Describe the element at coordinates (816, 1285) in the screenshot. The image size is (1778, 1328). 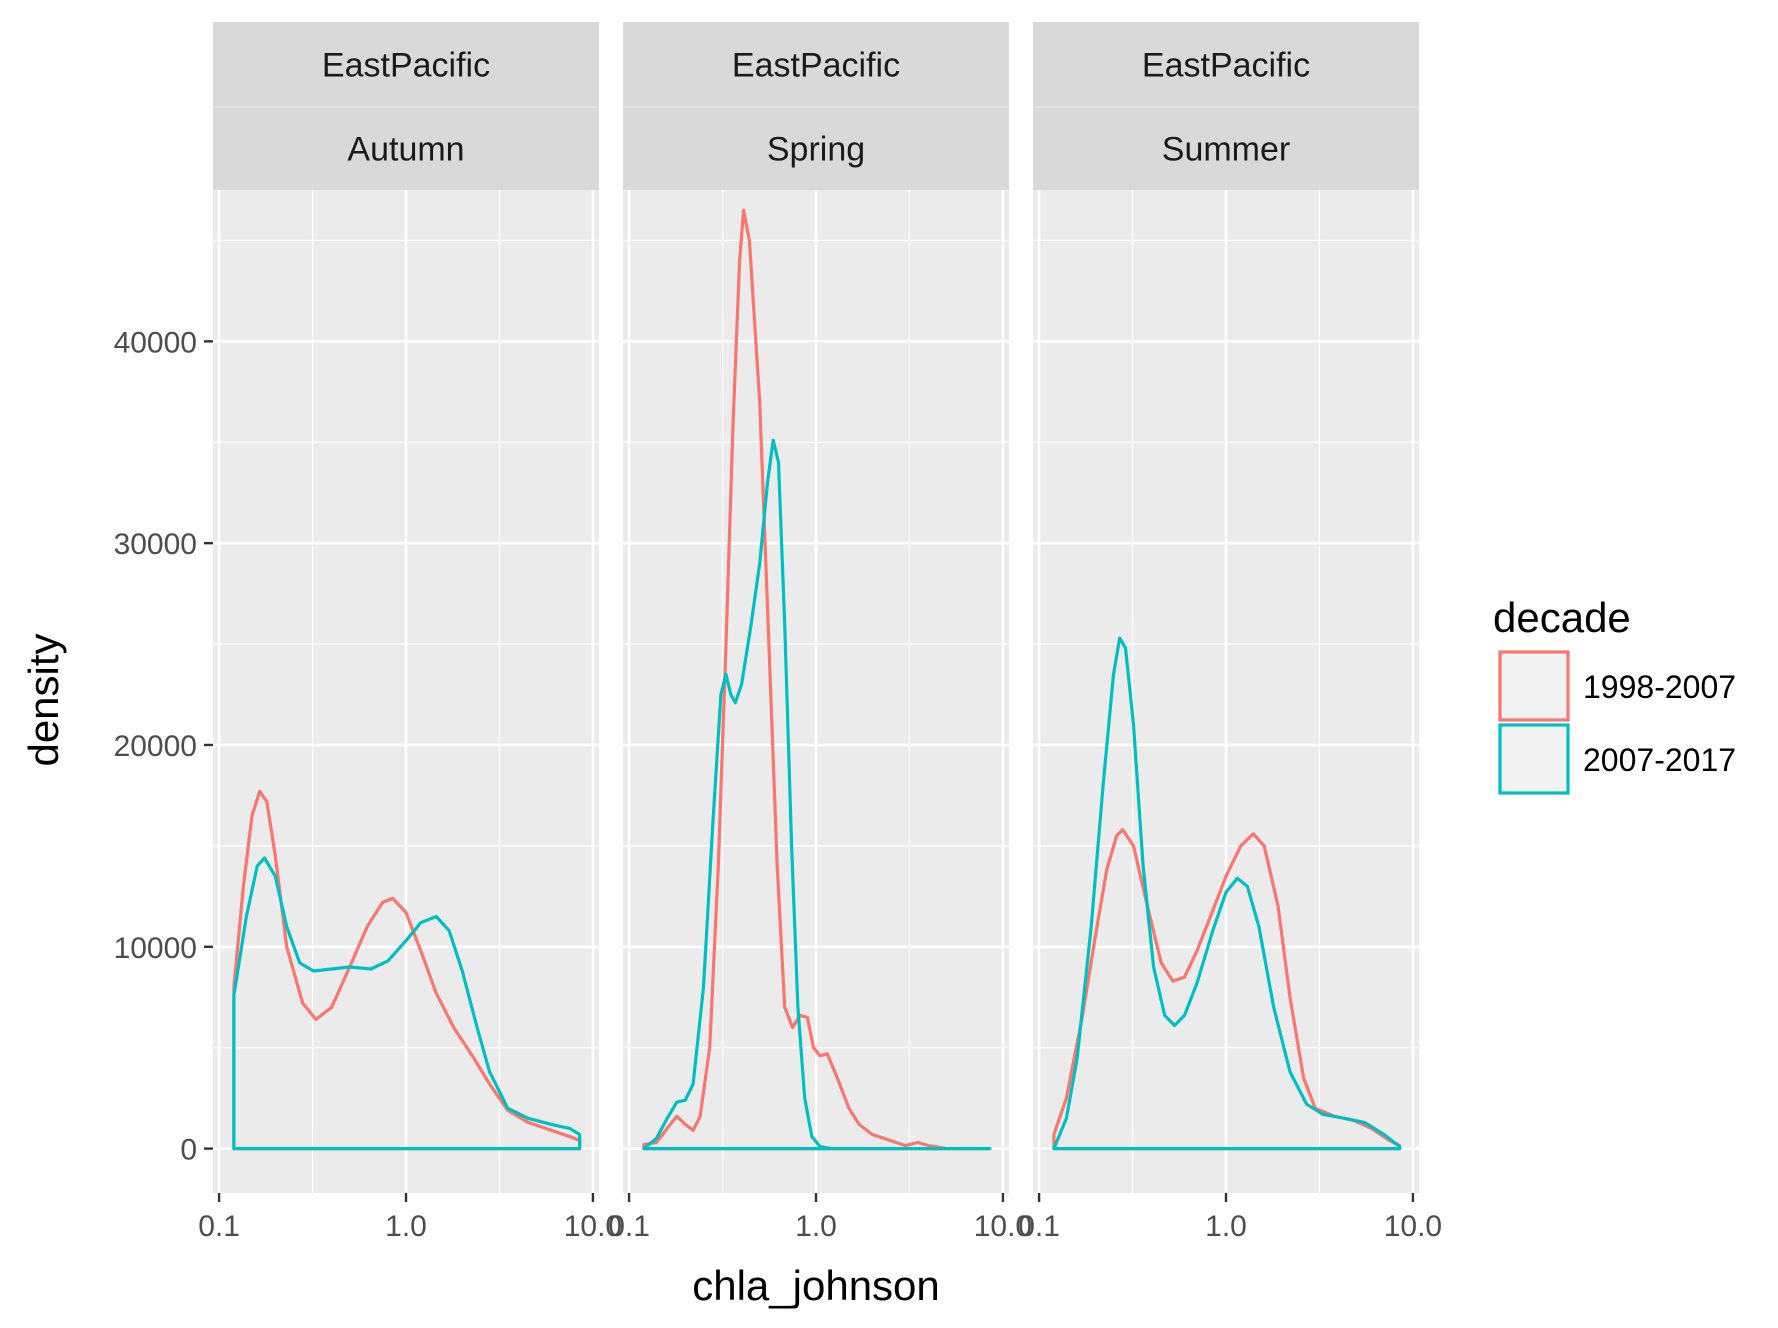
I see `x-axis-title: chla_johnson` at that location.